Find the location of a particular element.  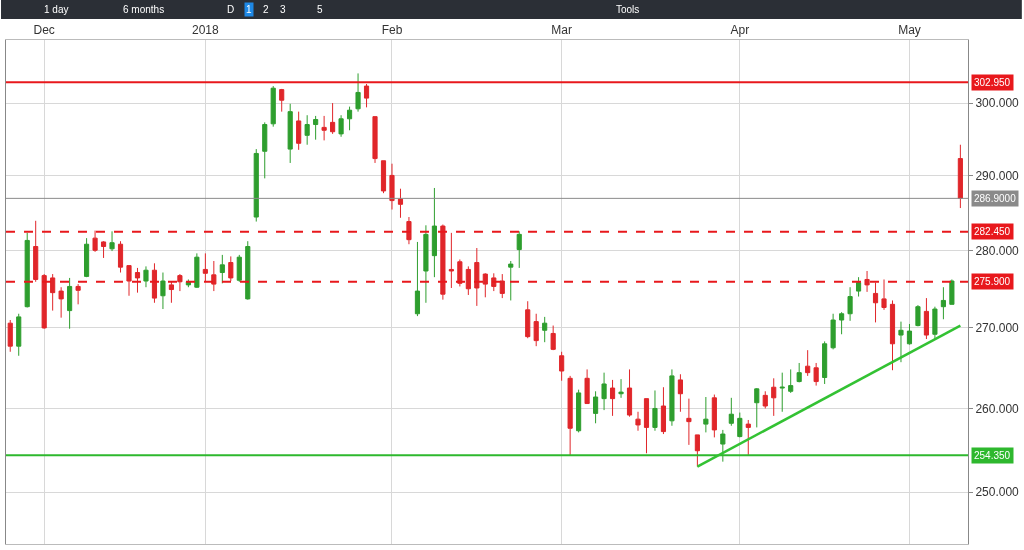

y-tick-label: 280.000 is located at coordinates (997, 250).